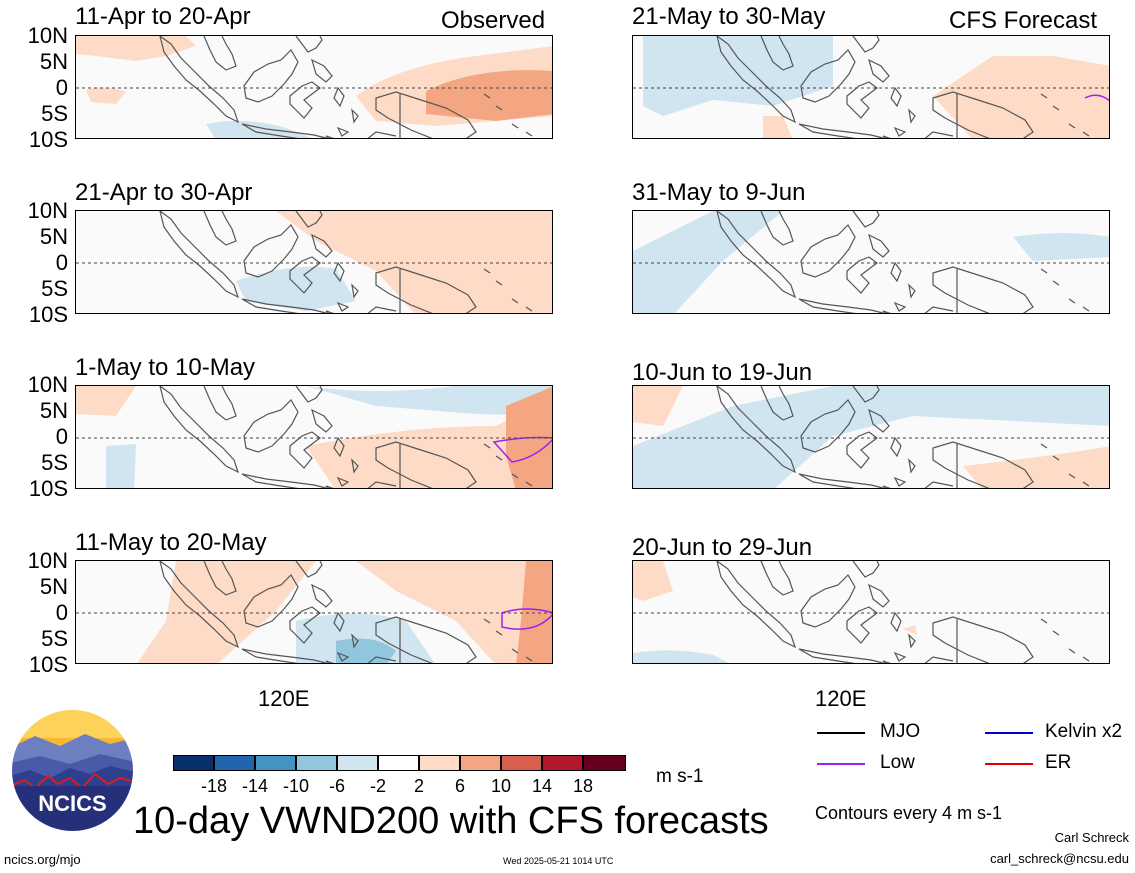 The width and height of the screenshot is (1135, 873). Describe the element at coordinates (1059, 858) in the screenshot. I see `footer-email: carl_schreck@ncsu.edu` at that location.